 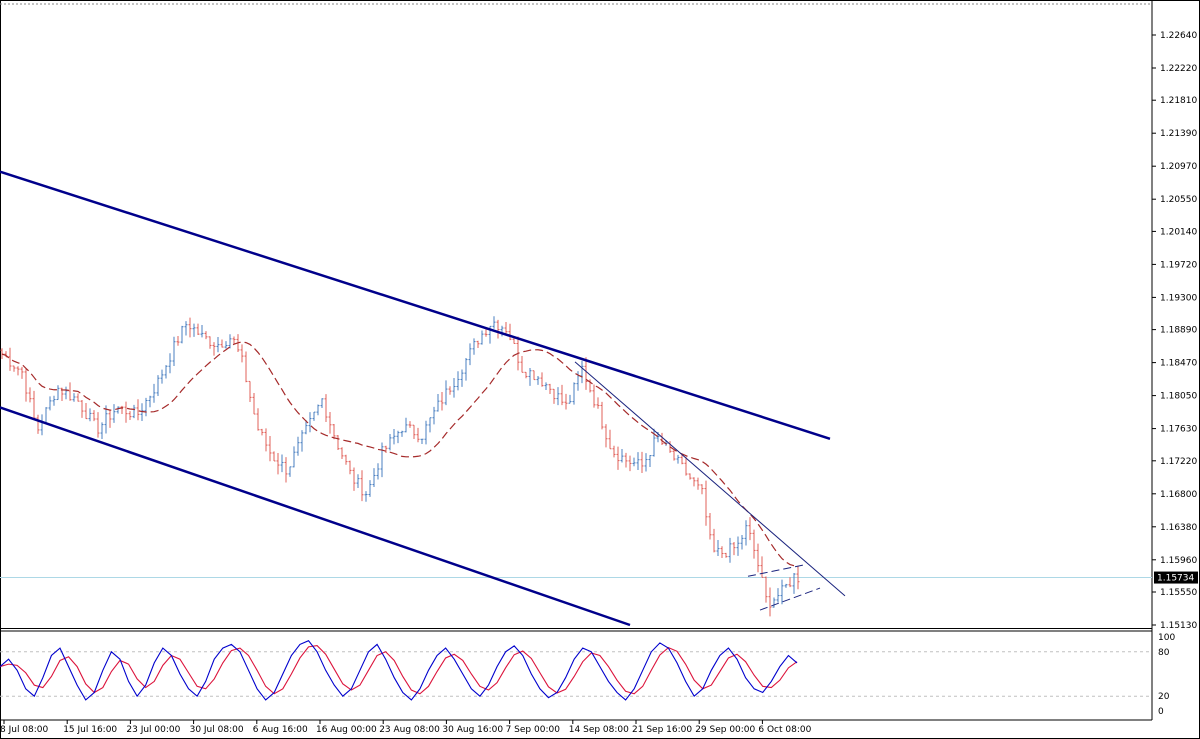 What do you see at coordinates (1178, 298) in the screenshot?
I see `price-tick-label: 1.19300` at bounding box center [1178, 298].